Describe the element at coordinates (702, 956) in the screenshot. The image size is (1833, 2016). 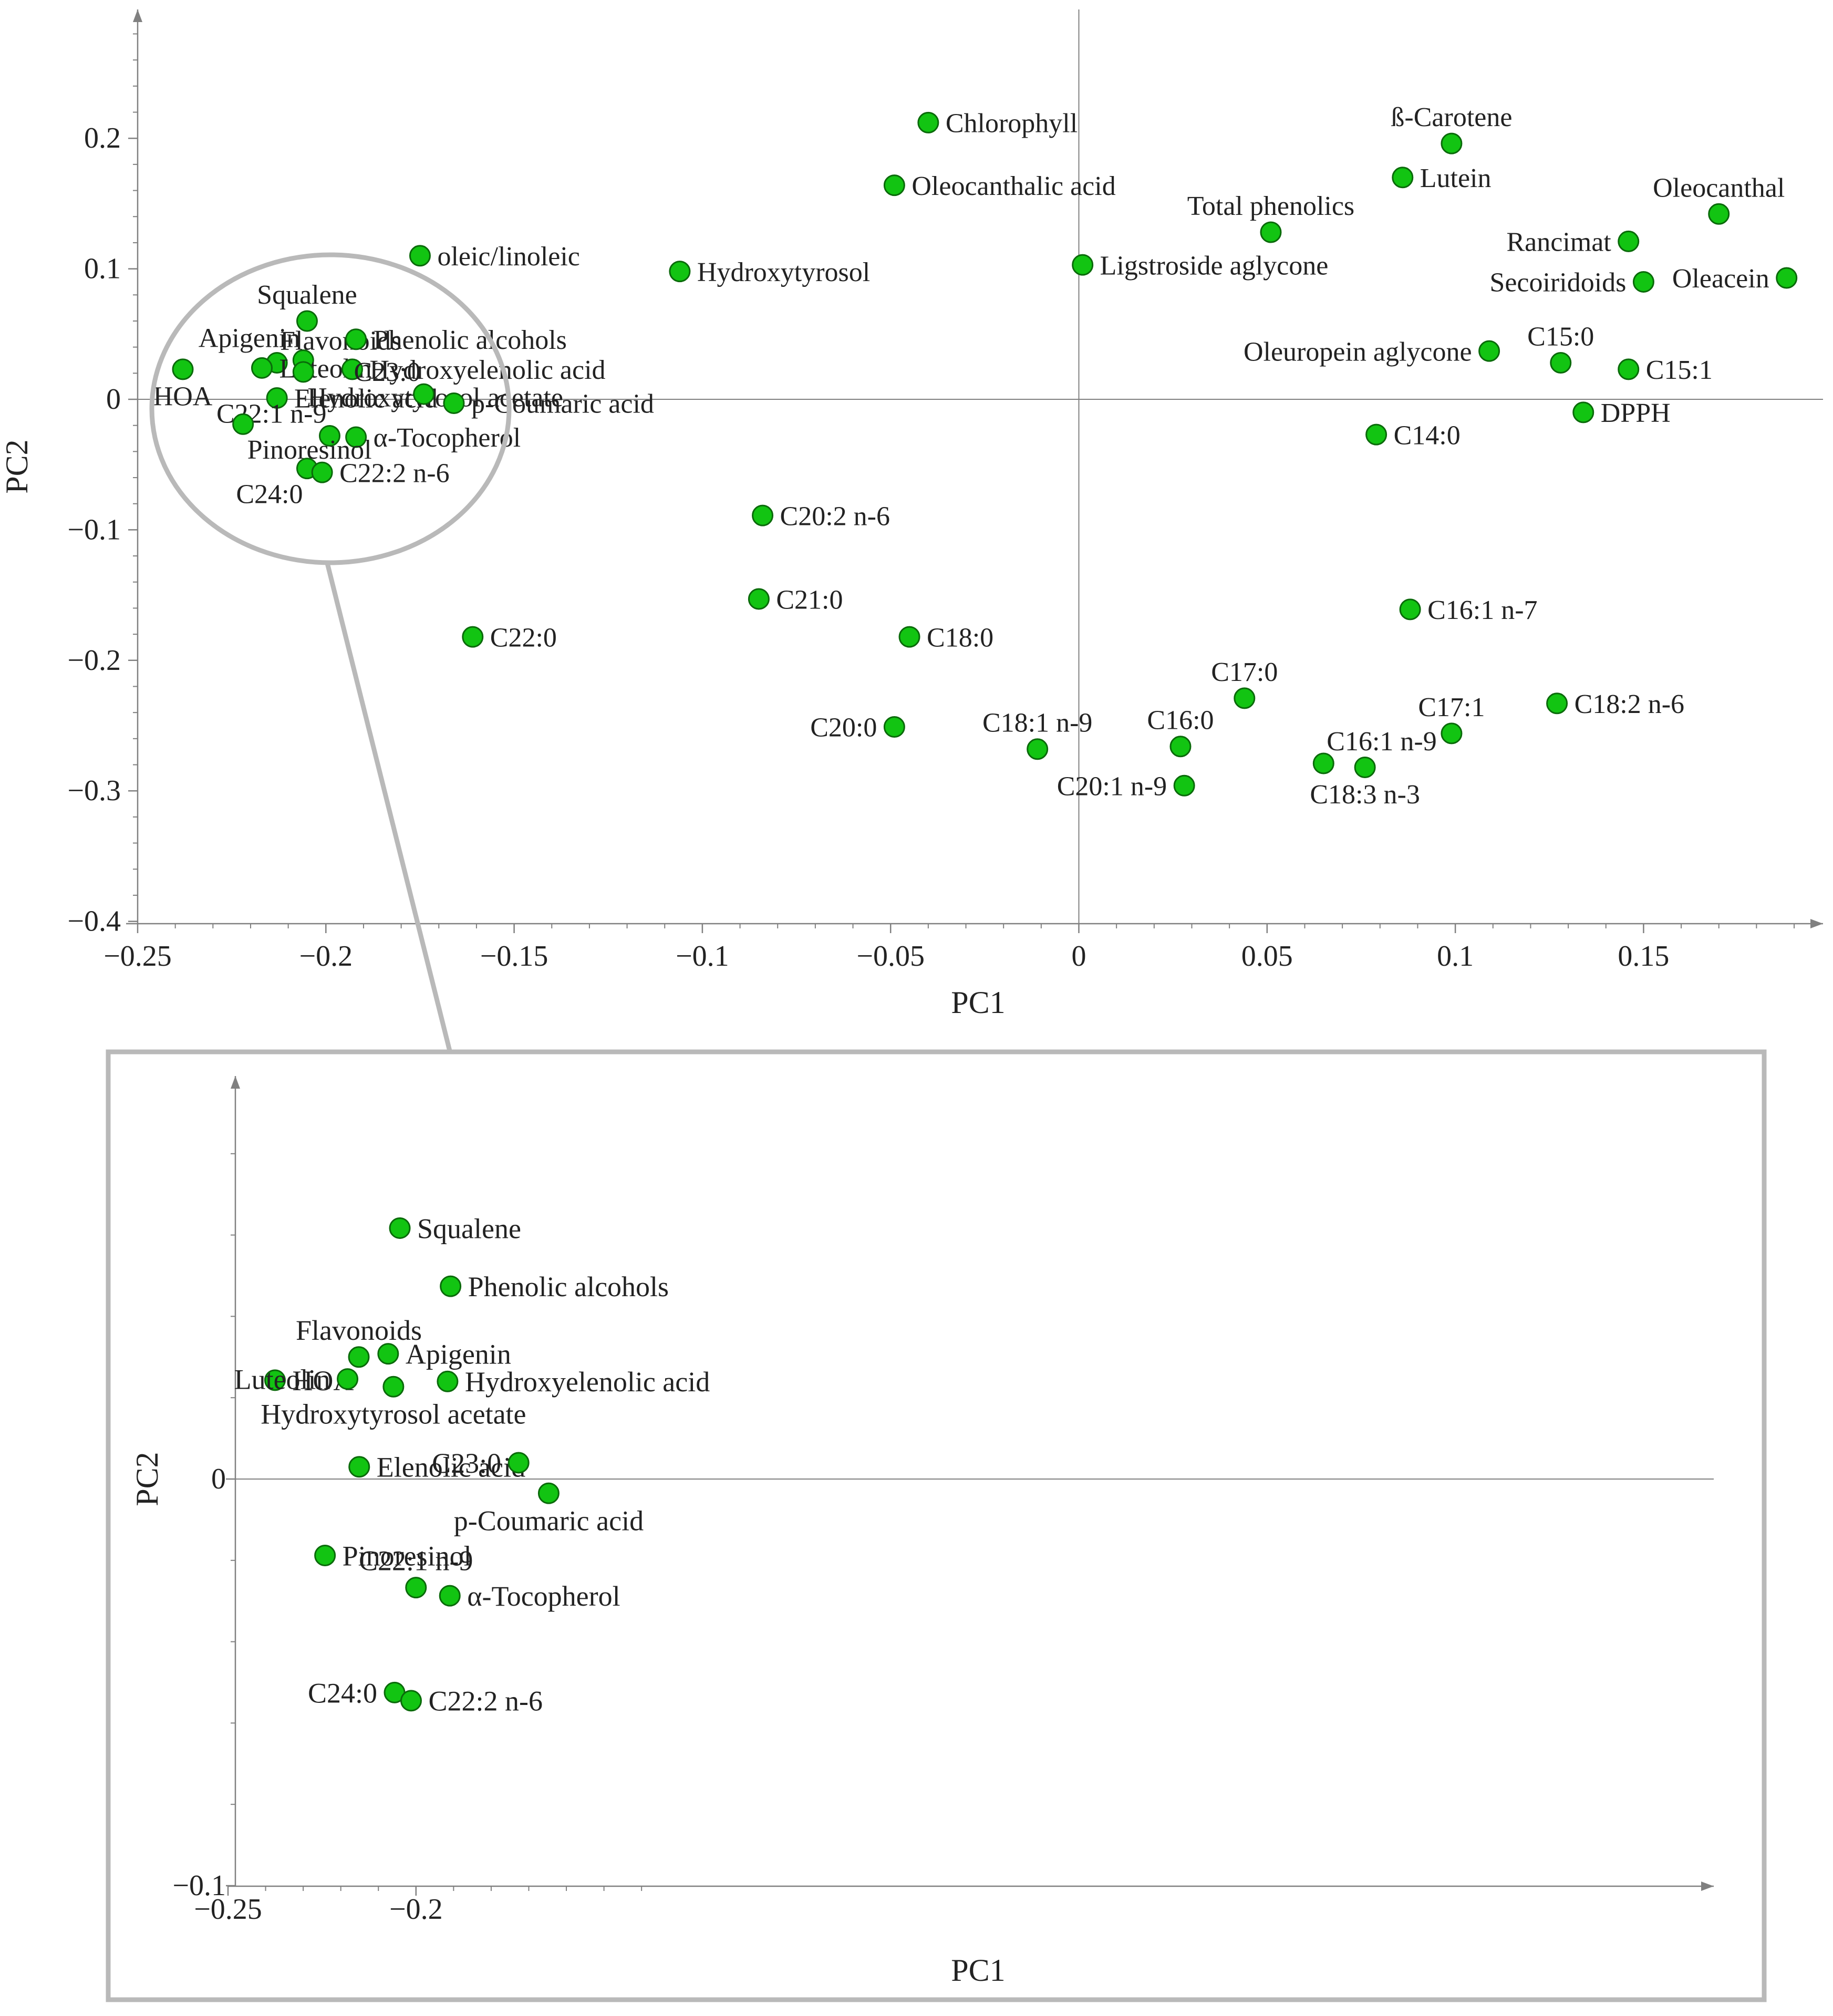
I see `main-x-tick-label: −0.1` at that location.